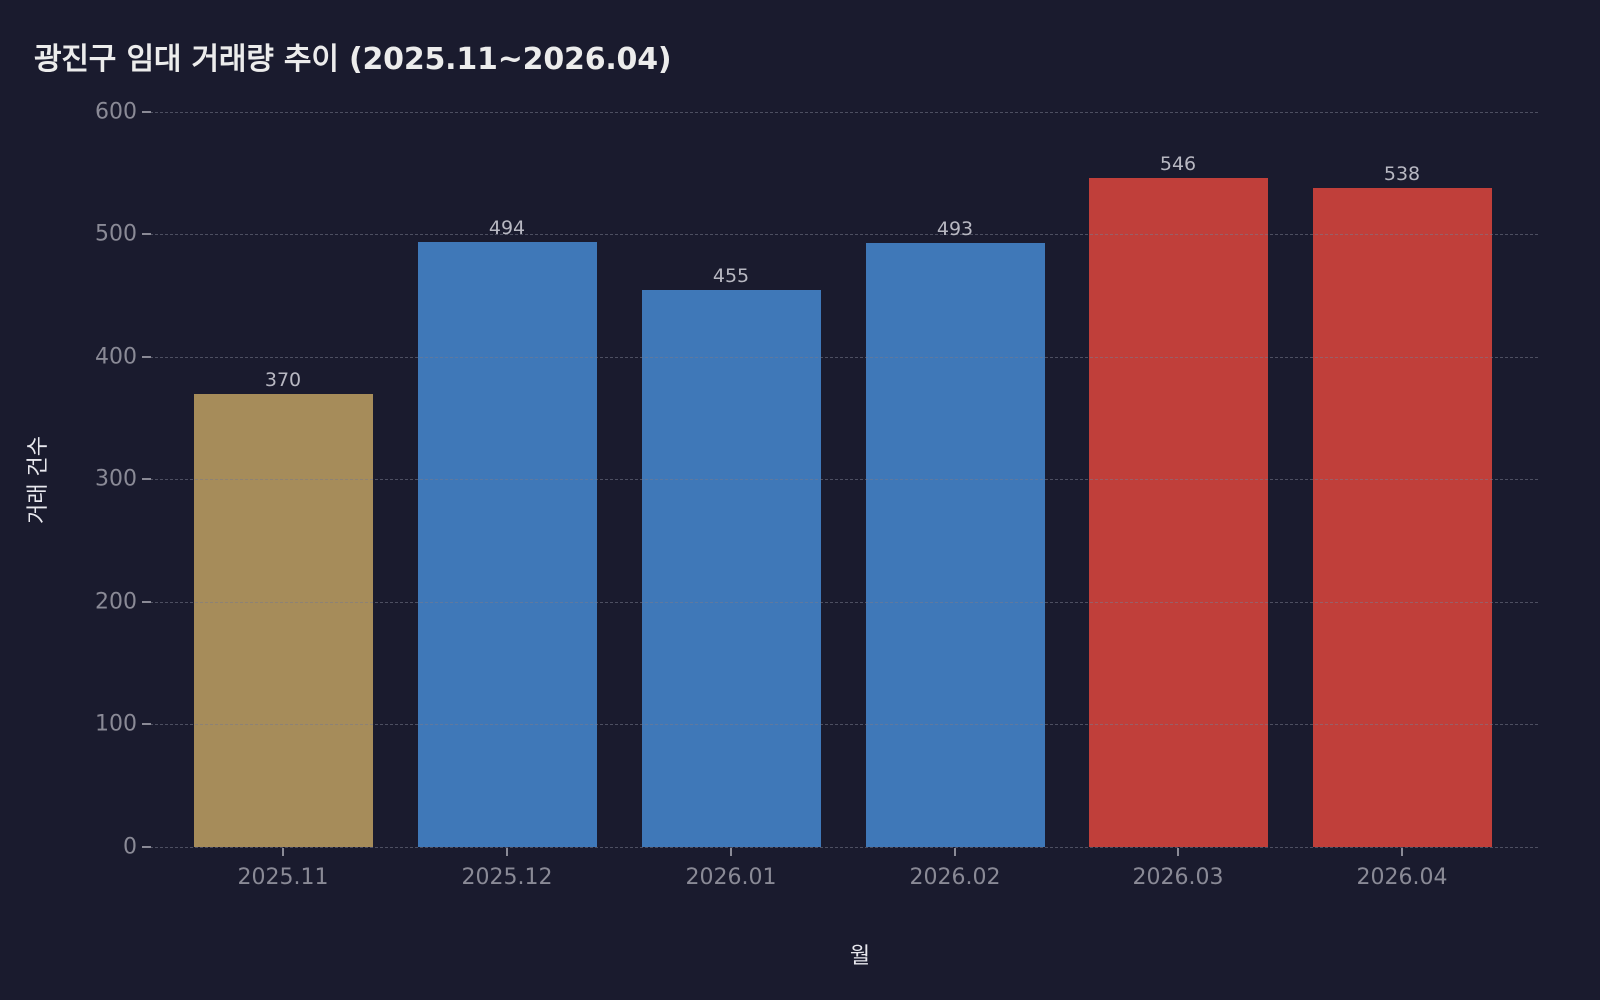 This screenshot has height=1000, width=1600. Describe the element at coordinates (353, 59) in the screenshot. I see `chart-title: 광진구 임대 거래량 추이 (2025.11~2026.04)` at that location.